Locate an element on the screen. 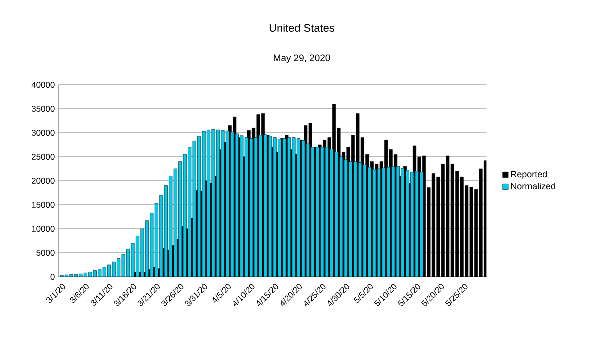 The height and width of the screenshot is (340, 605). y-tick-label: 30000 is located at coordinates (43, 133).